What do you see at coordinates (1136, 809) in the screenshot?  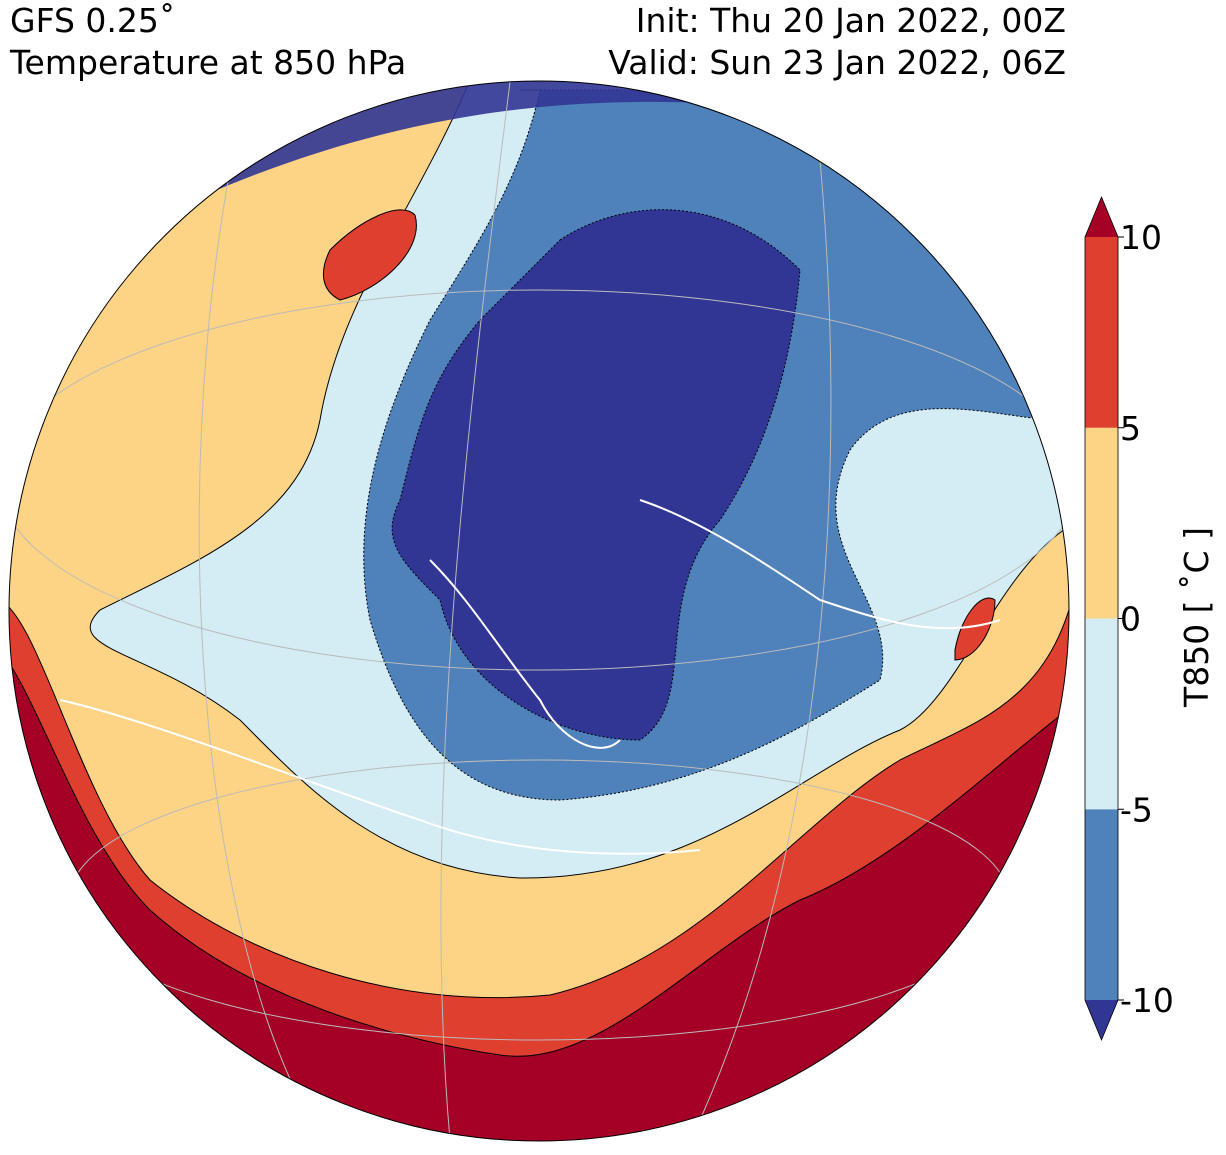 I see `colorbar-tick-label: -5` at bounding box center [1136, 809].